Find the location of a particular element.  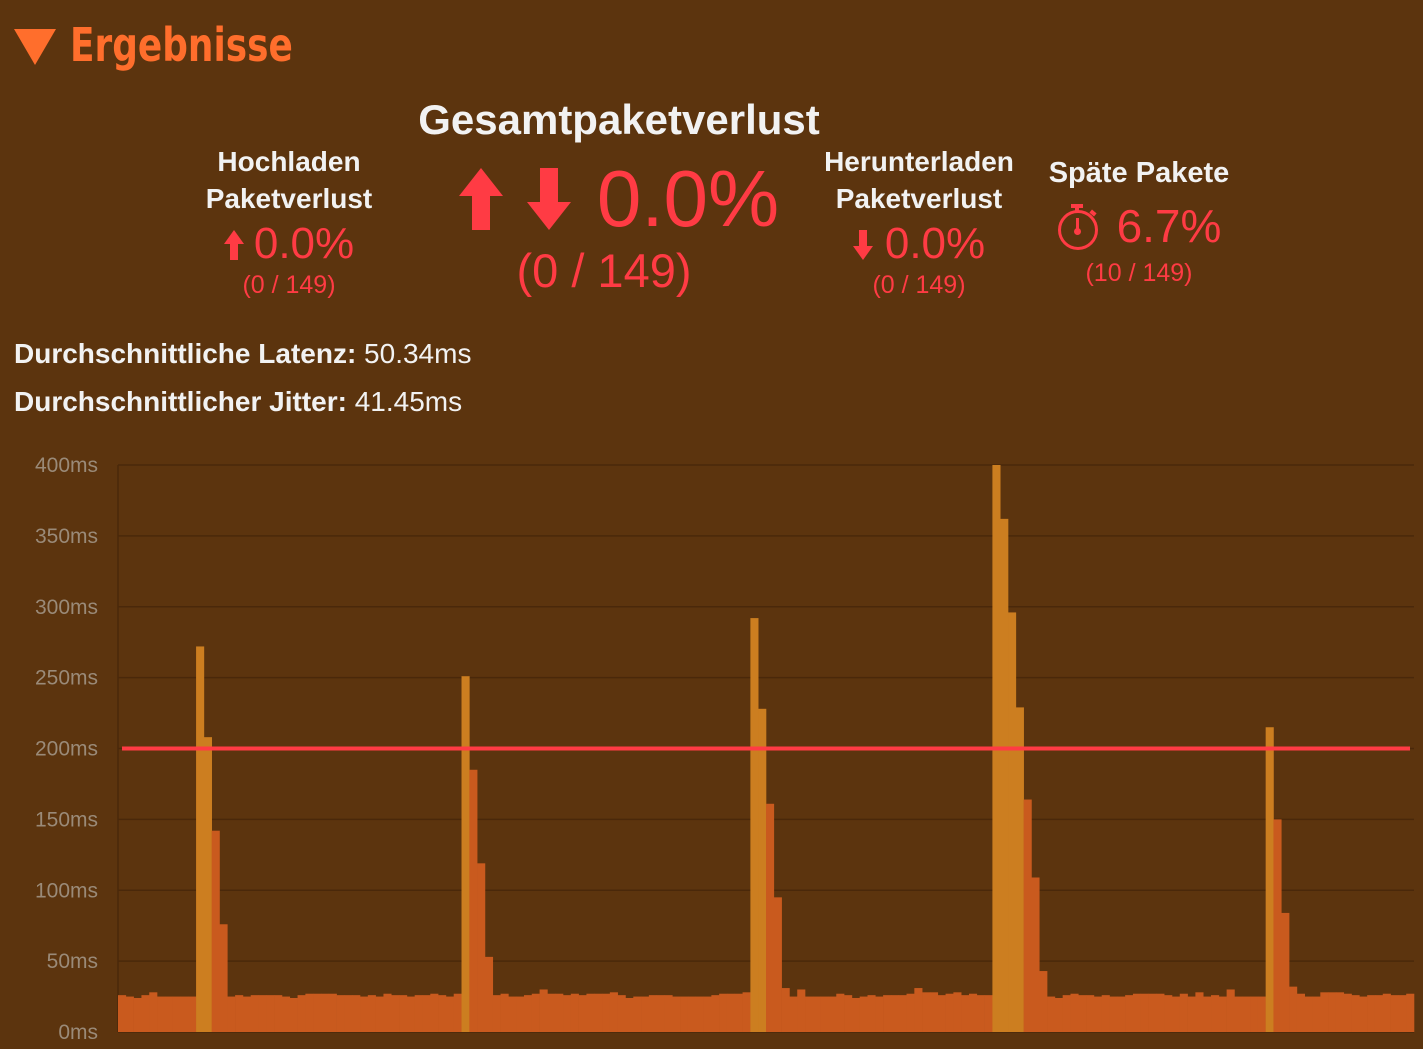

avg-latency-value: 50.34ms is located at coordinates (418, 353).